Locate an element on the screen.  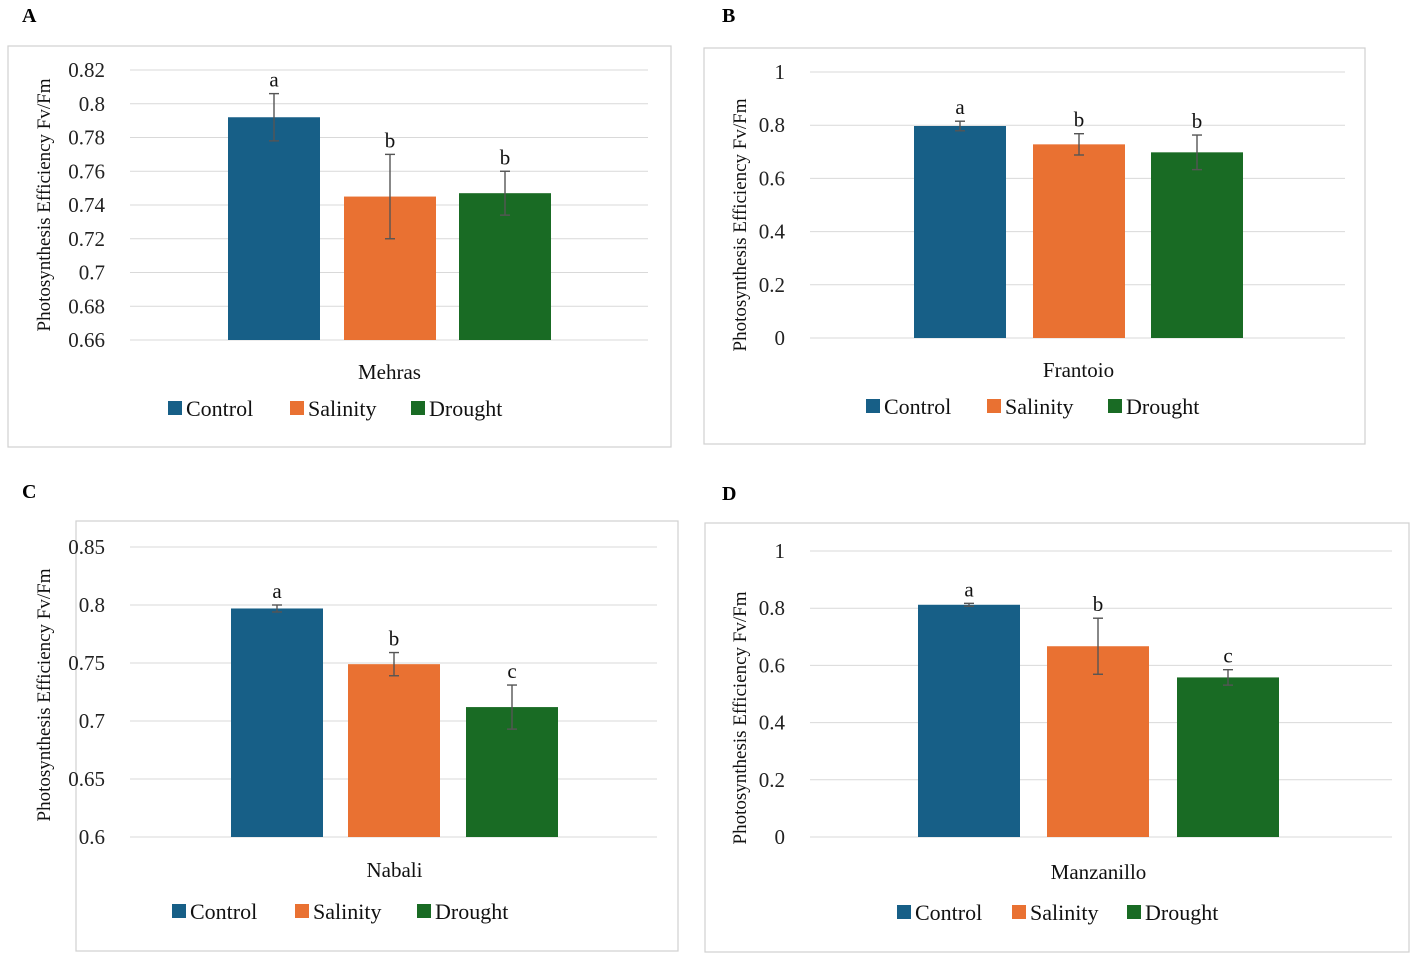
panel-label: B is located at coordinates (728, 16).